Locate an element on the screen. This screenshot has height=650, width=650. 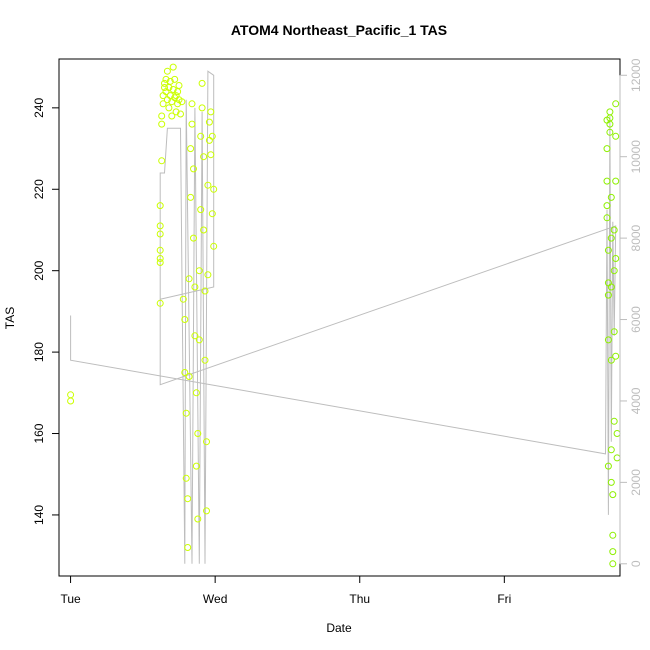
x-axis: Tue Wed Thu Fri is located at coordinates (285, 590).